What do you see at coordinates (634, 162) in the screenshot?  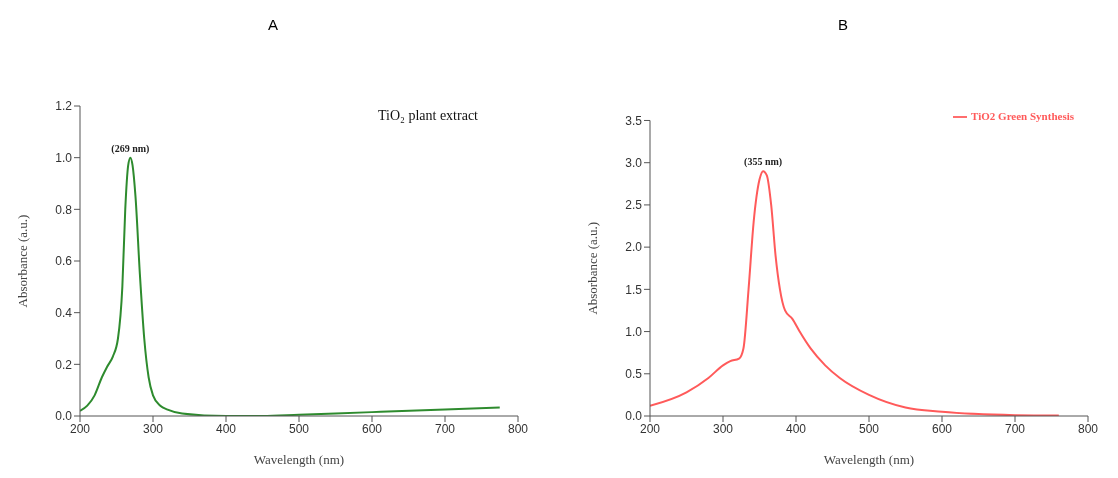 I see `y-tick-label: 3.0` at bounding box center [634, 162].